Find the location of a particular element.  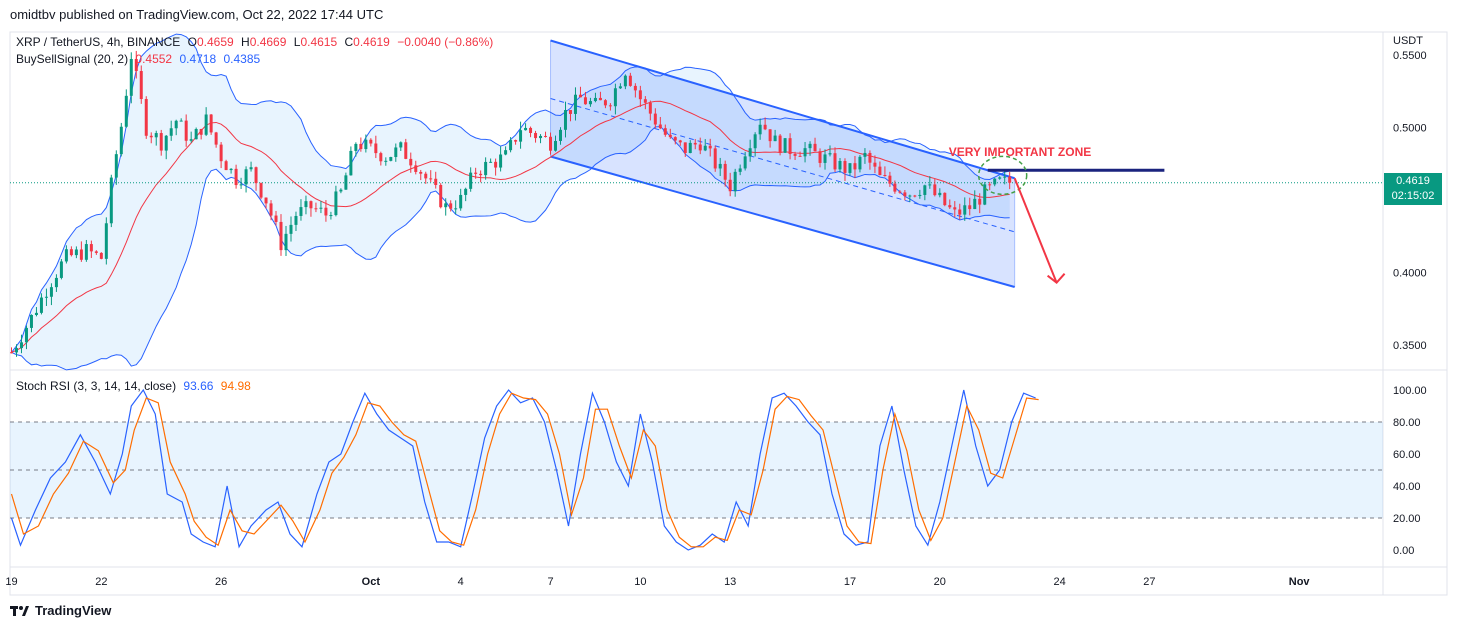

open-label: O0.4659 is located at coordinates (210, 42).